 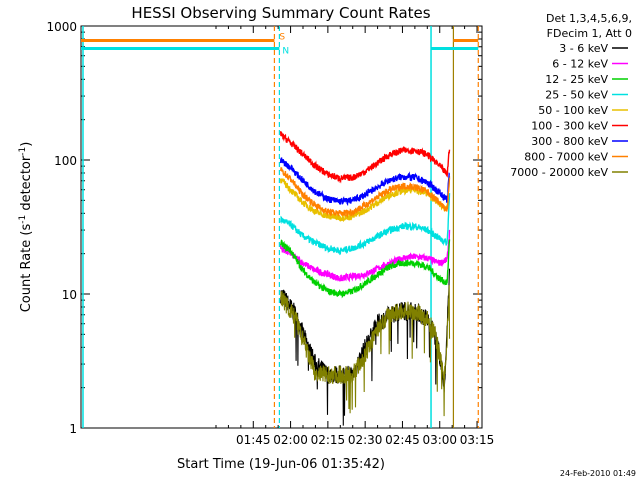 What do you see at coordinates (477, 440) in the screenshot?
I see `x-tick-label: 03:15` at bounding box center [477, 440].